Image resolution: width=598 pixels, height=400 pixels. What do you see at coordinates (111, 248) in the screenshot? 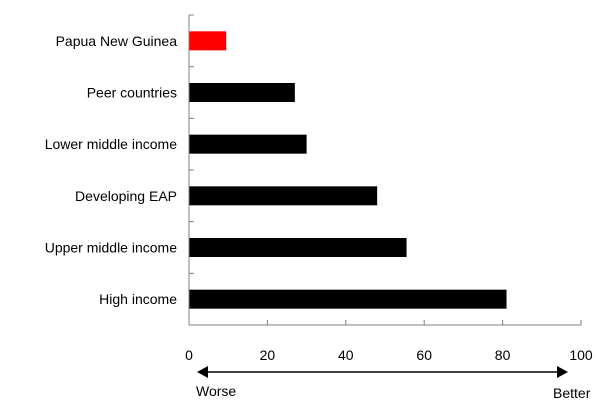
I see `category-label: Upper middle income` at bounding box center [111, 248].